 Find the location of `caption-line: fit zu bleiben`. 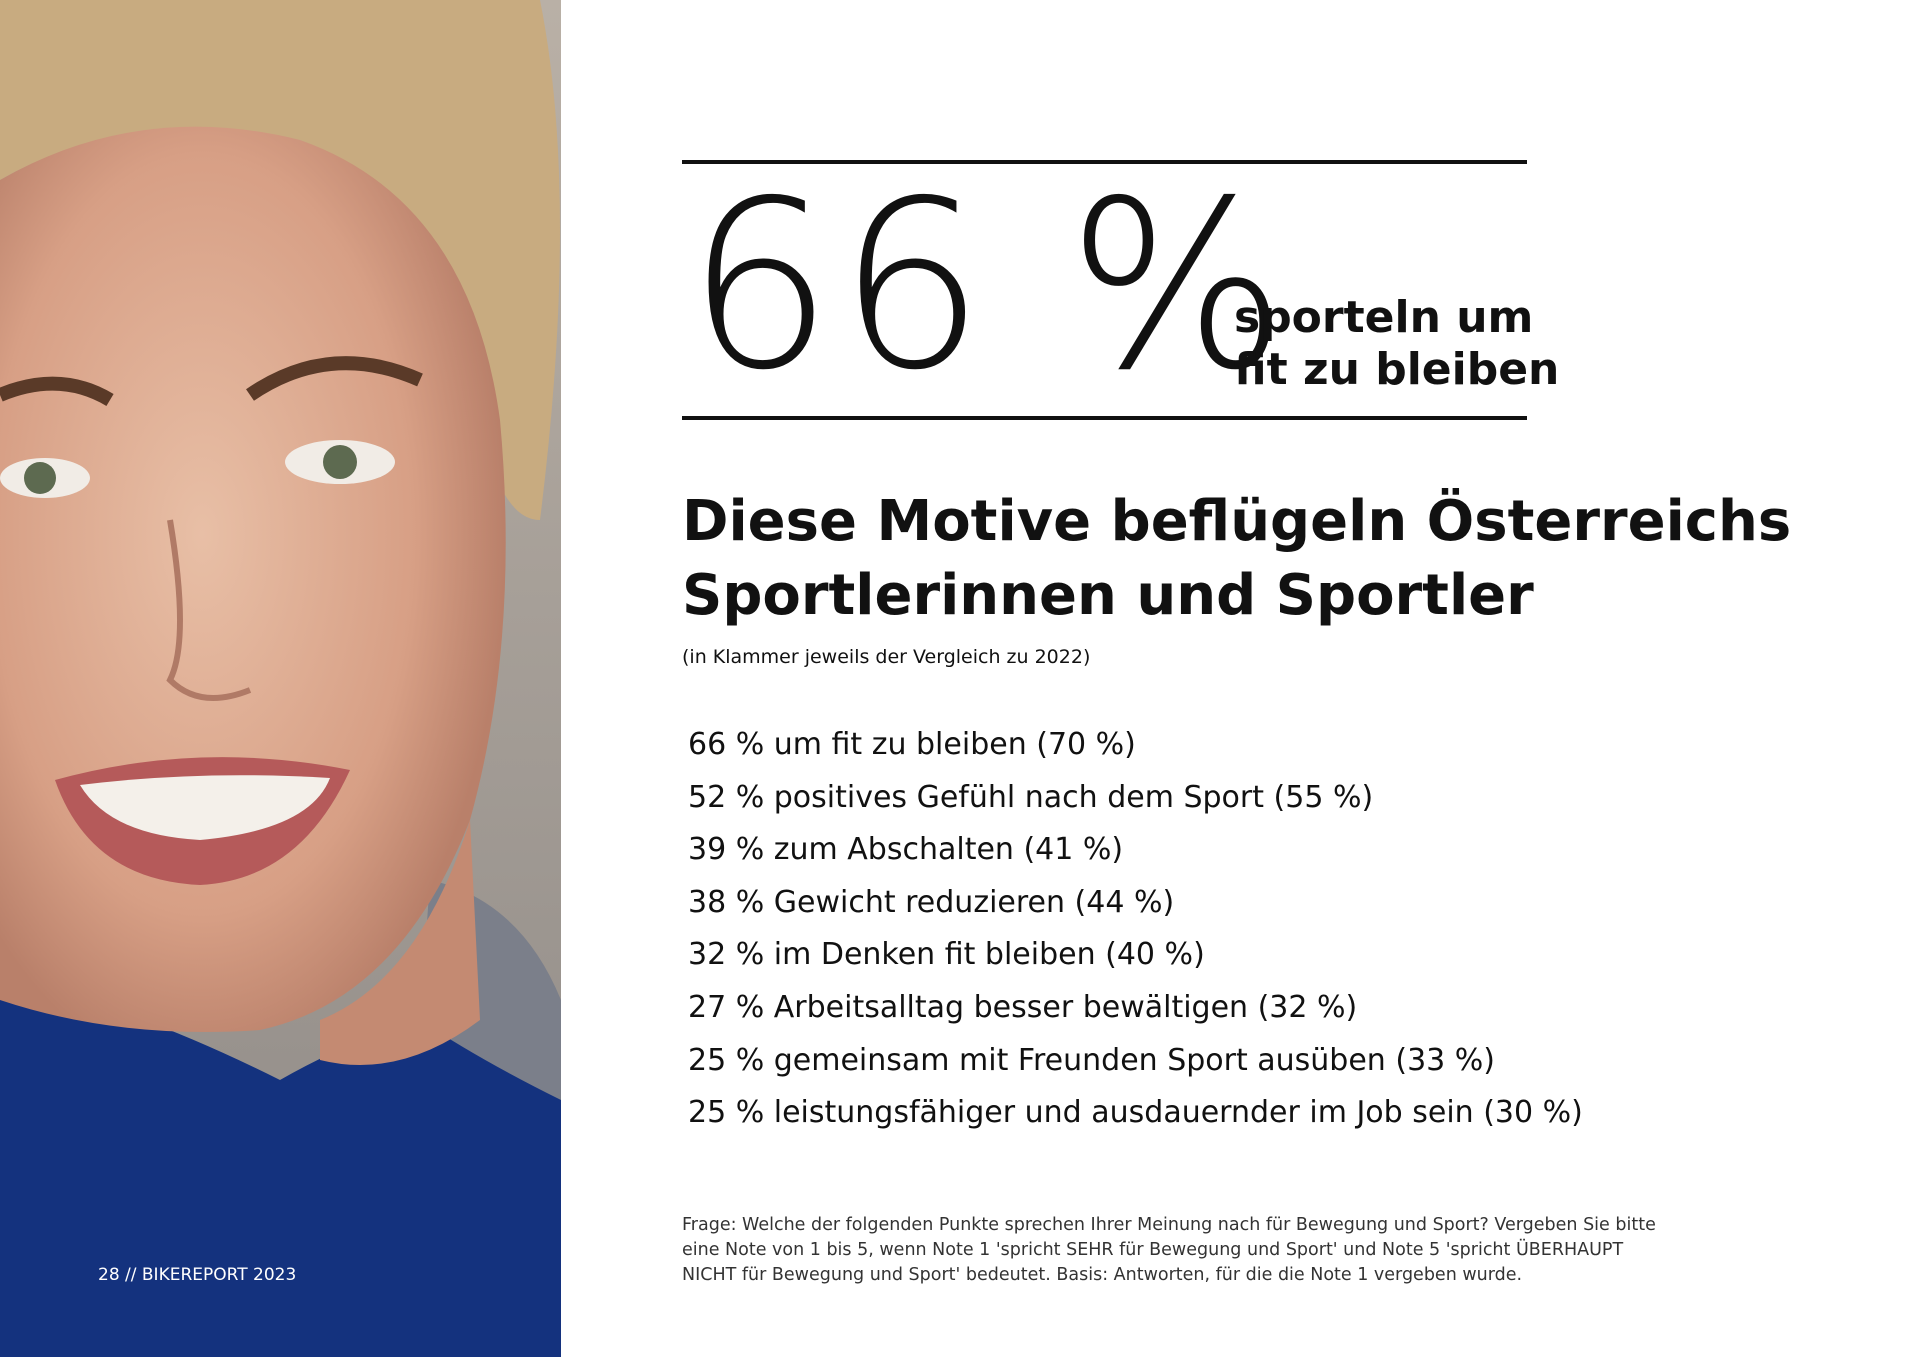

caption-line: fit zu bleiben is located at coordinates (1397, 369).